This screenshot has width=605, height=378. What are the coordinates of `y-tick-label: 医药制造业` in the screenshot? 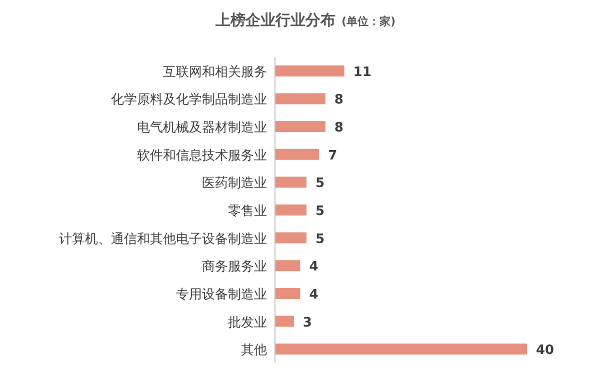 It's located at (234, 184).